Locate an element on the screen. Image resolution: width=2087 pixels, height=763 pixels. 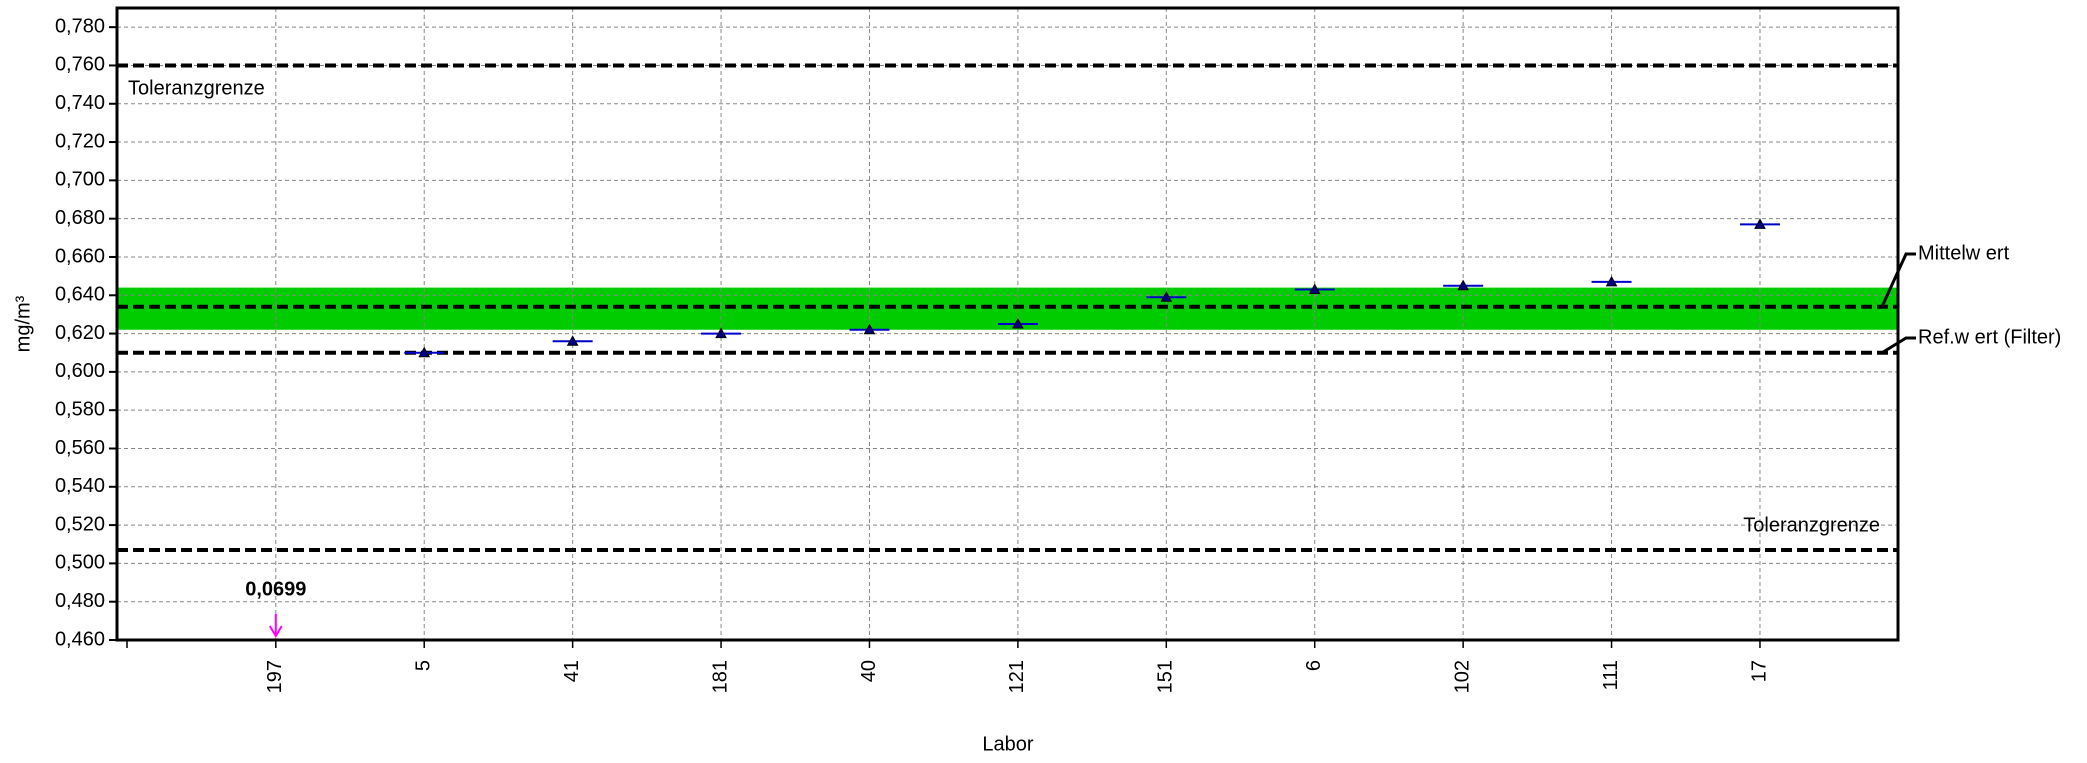
x-tick-label: 121 is located at coordinates (1017, 676).